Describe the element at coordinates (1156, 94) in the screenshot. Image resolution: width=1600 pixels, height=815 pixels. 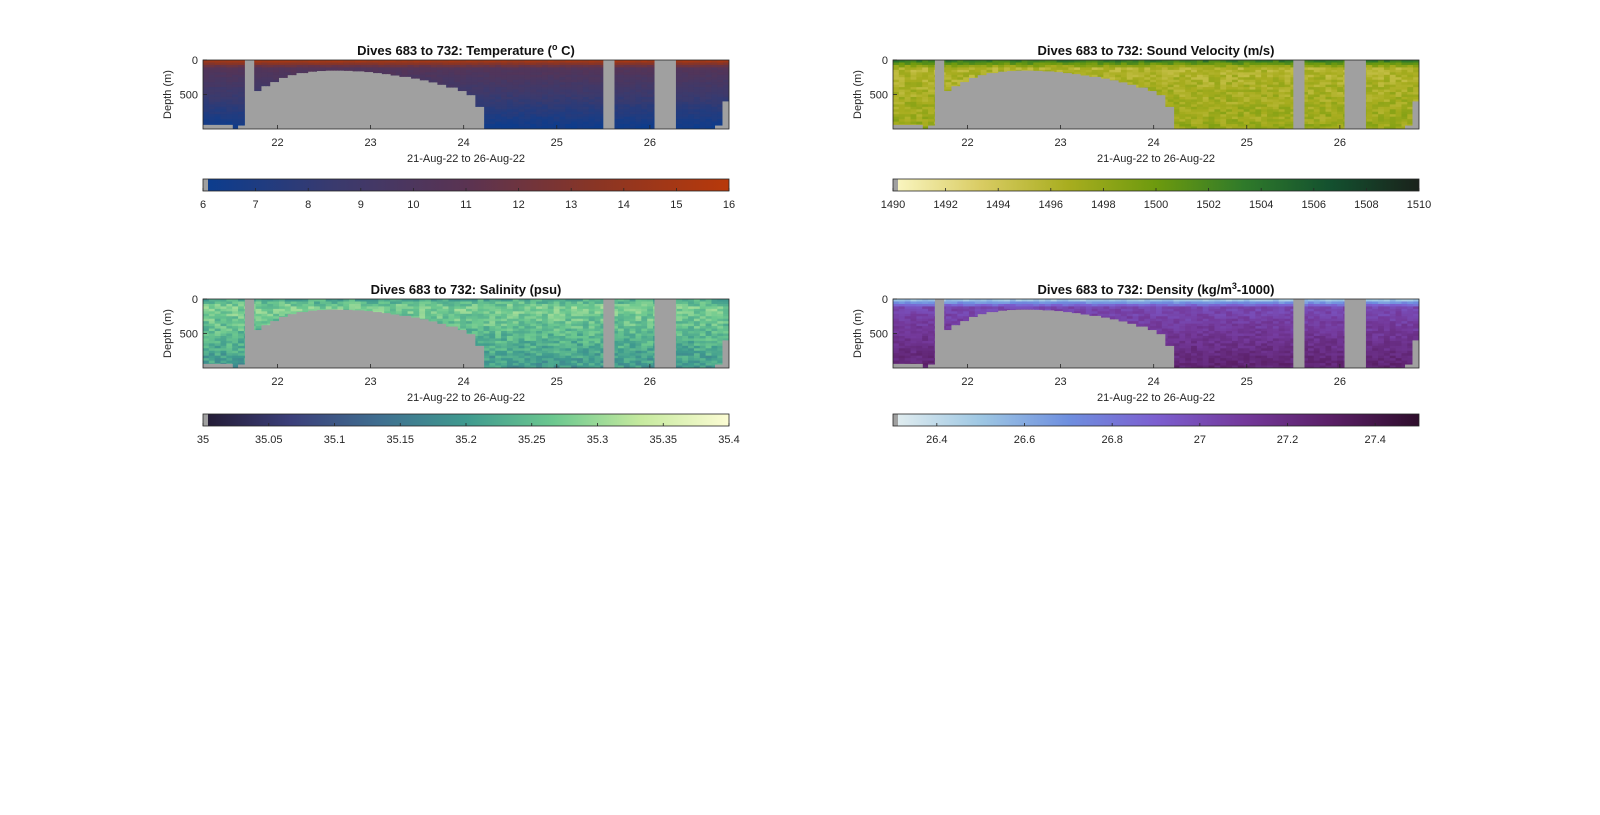
I see `sound-velocity-field` at that location.